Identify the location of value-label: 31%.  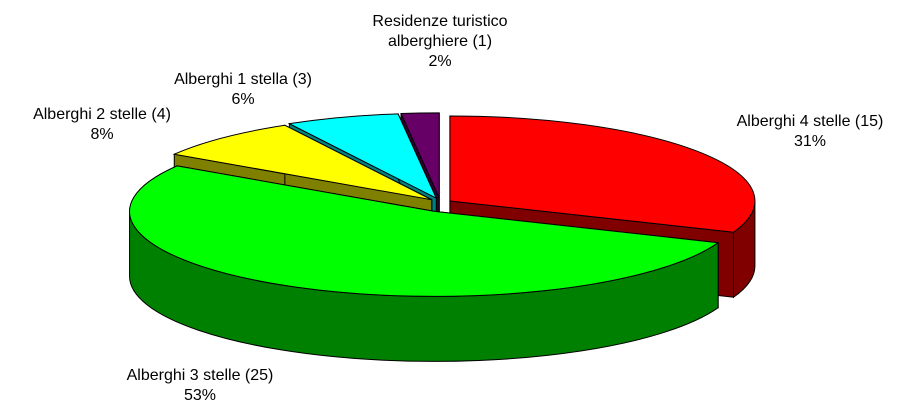
(810, 141).